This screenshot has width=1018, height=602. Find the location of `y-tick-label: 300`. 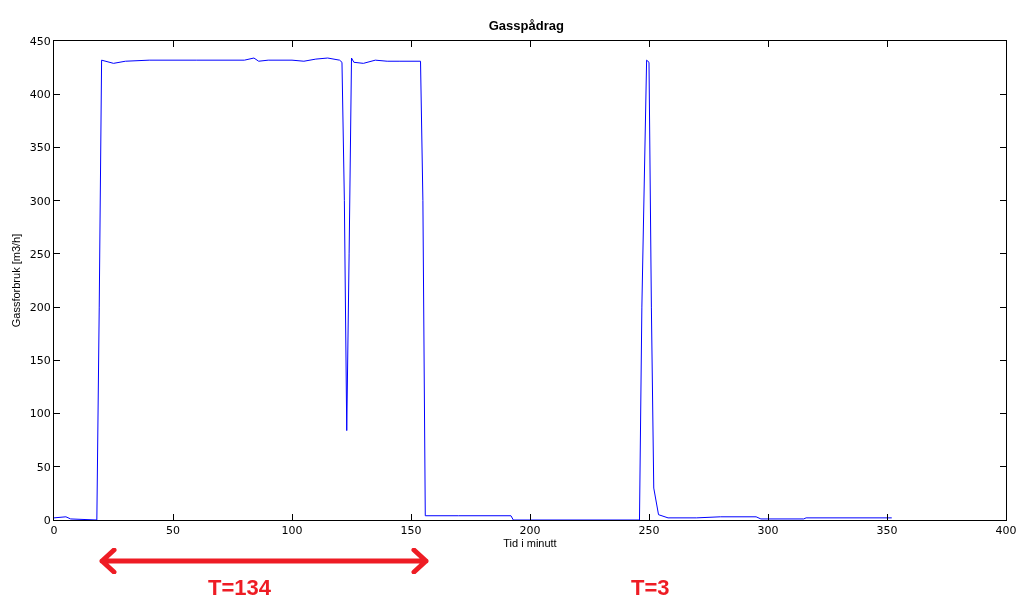

y-tick-label: 300 is located at coordinates (40, 201).